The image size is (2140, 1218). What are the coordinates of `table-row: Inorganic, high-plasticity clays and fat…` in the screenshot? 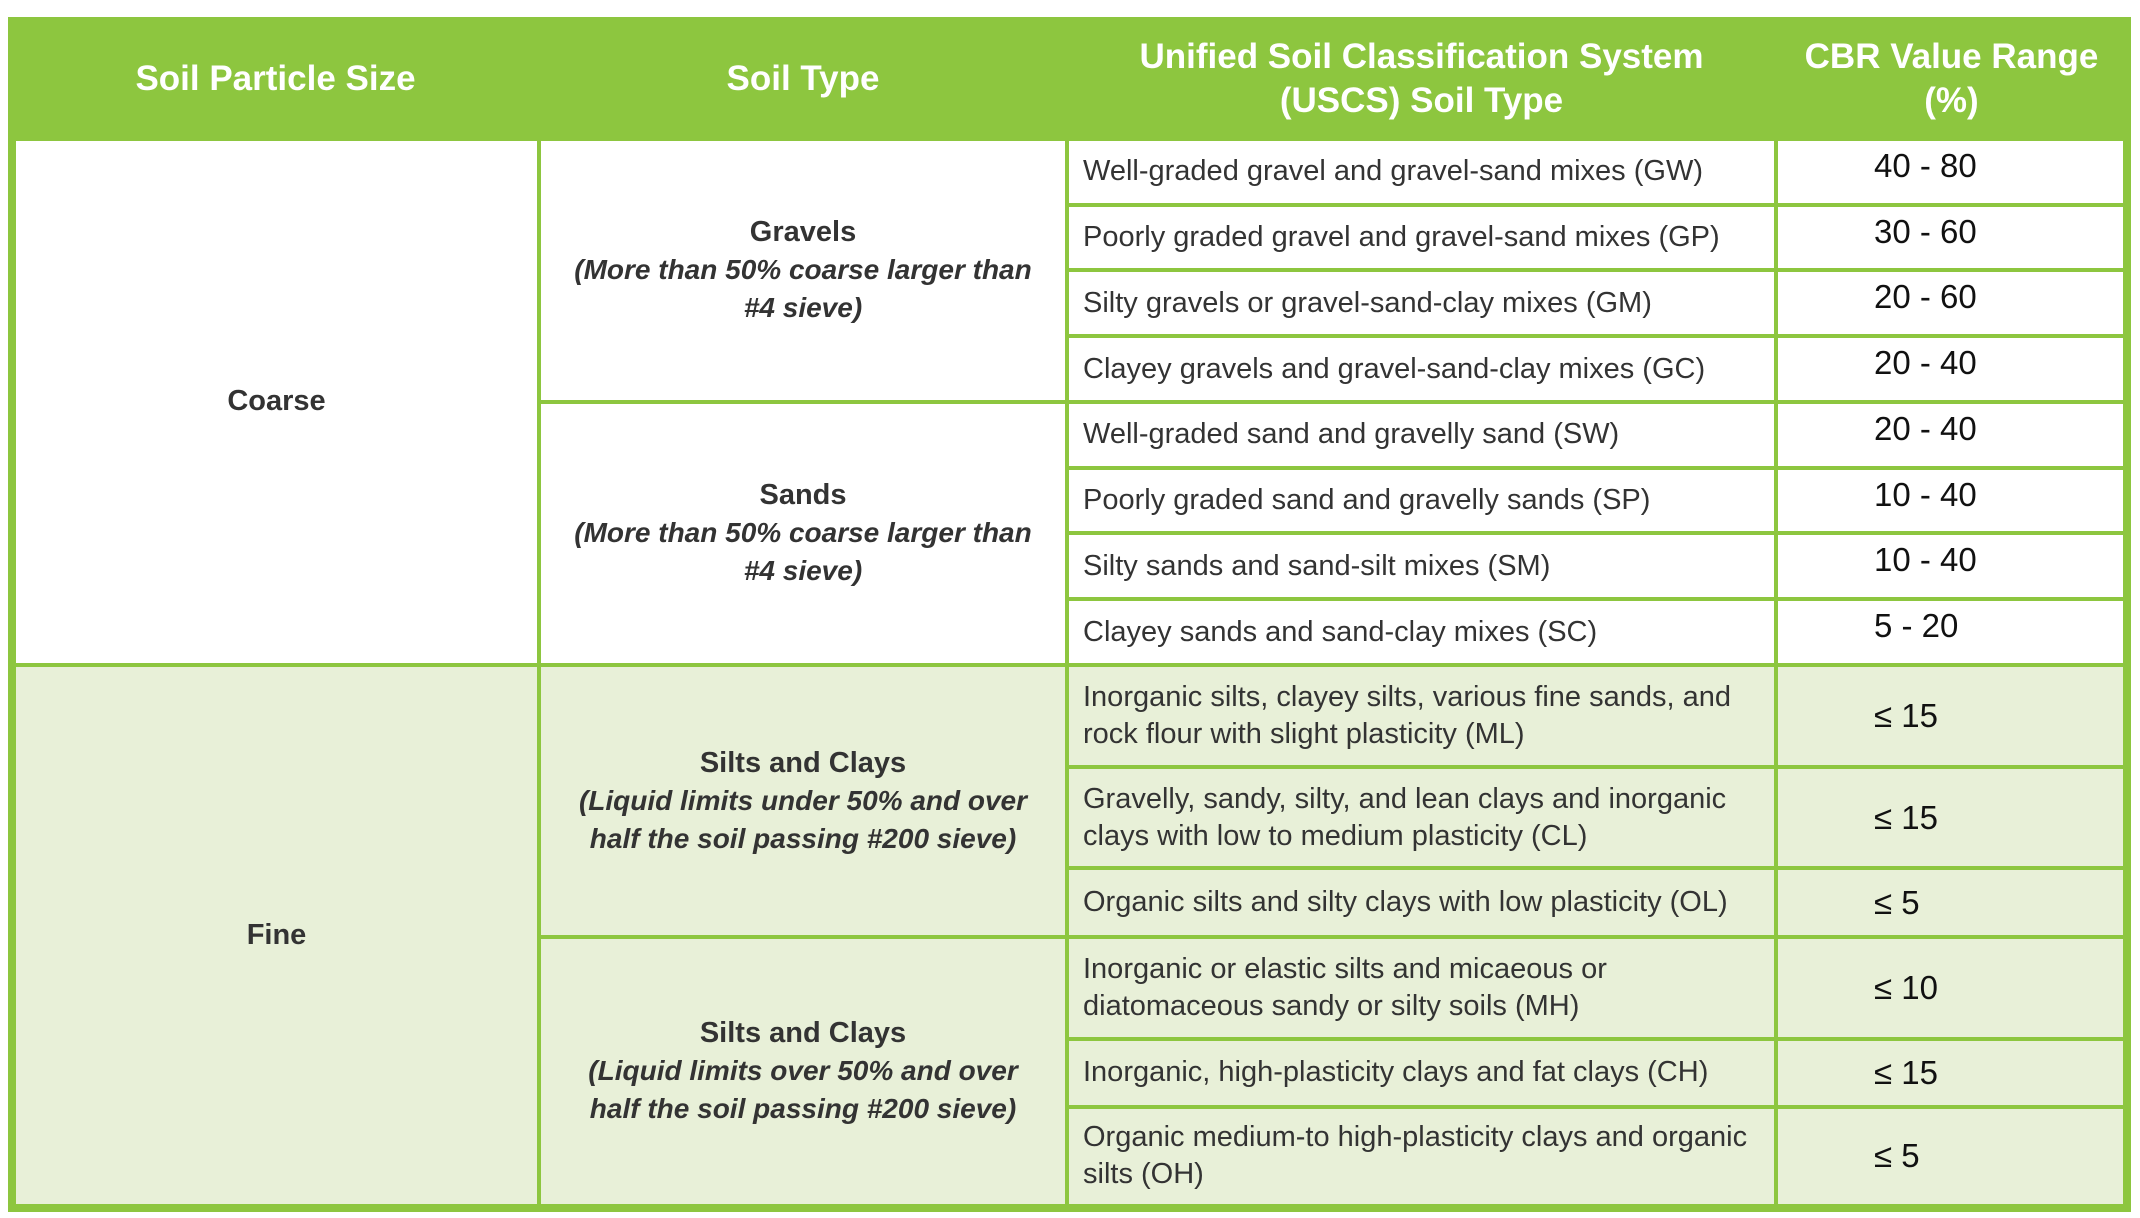 It's located at (1070, 1073).